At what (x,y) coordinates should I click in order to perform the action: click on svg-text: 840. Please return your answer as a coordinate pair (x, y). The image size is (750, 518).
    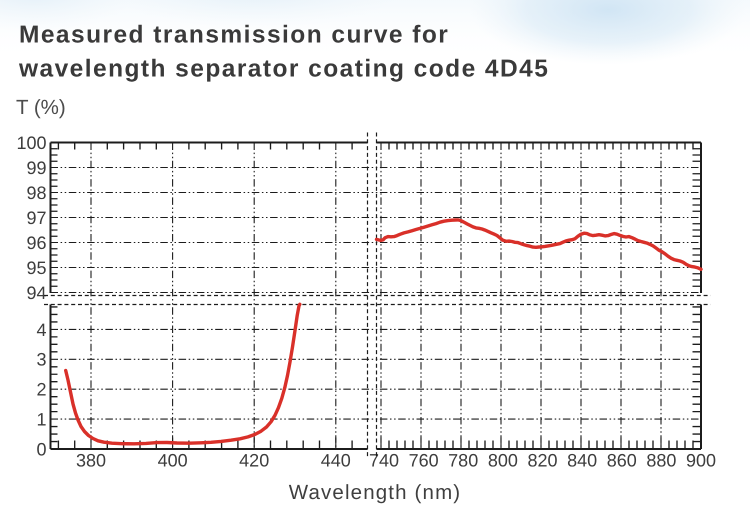
    Looking at the image, I should click on (582, 461).